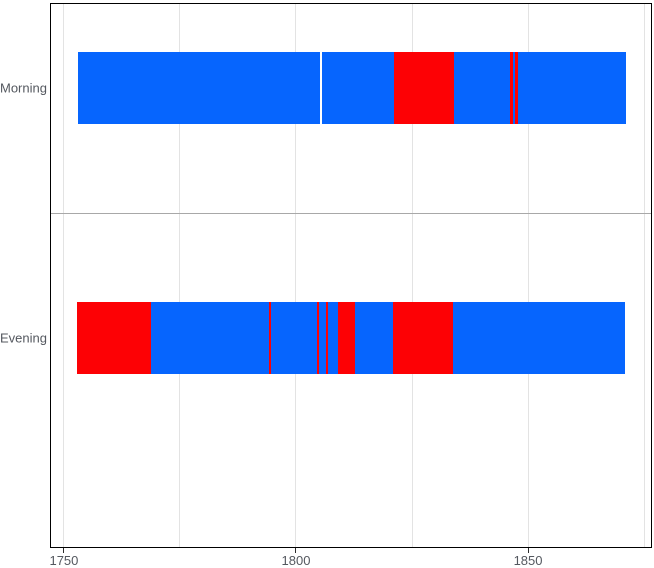 The width and height of the screenshot is (654, 568). Describe the element at coordinates (23, 338) in the screenshot. I see `category-label-evening: Evening` at that location.